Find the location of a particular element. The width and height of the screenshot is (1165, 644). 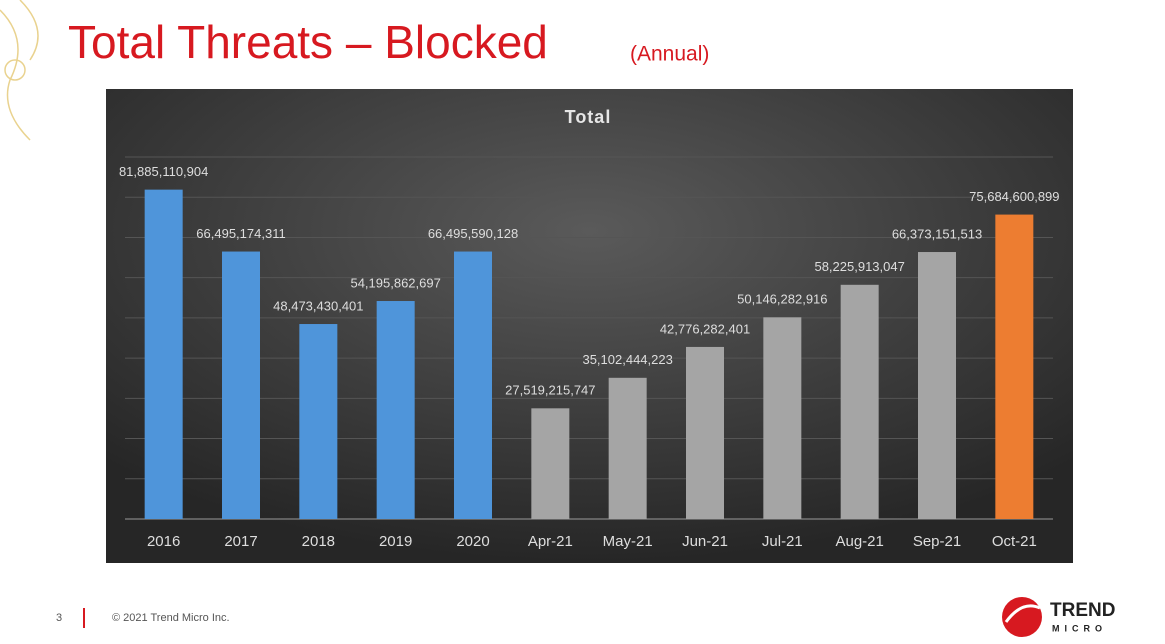

x-tick-label: Oct-21 is located at coordinates (1014, 541).